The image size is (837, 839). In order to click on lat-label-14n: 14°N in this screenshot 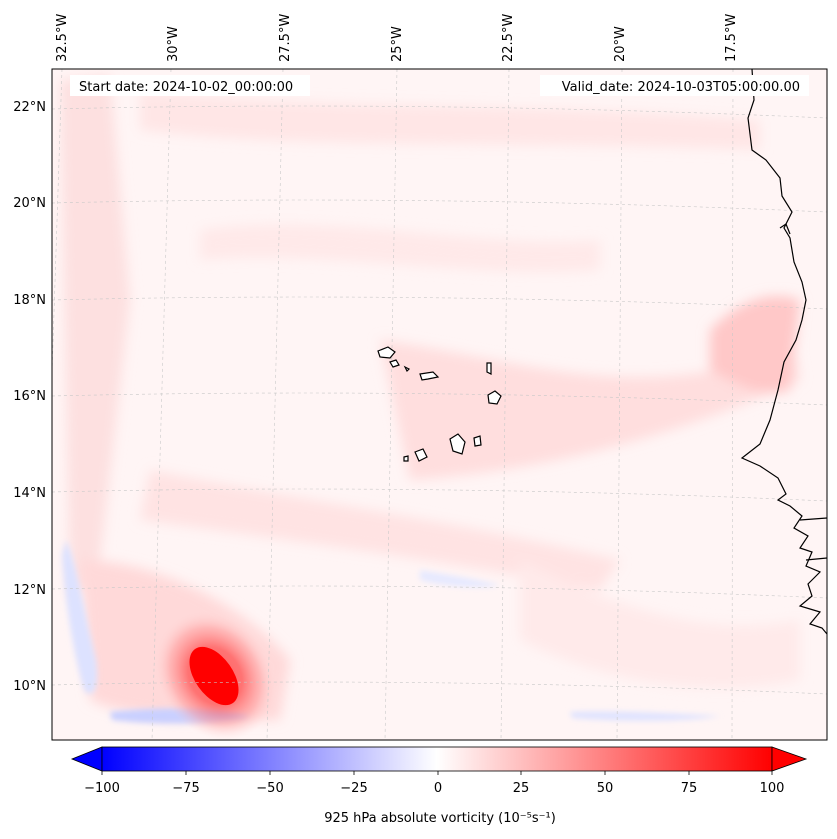, I will do `click(29, 493)`.